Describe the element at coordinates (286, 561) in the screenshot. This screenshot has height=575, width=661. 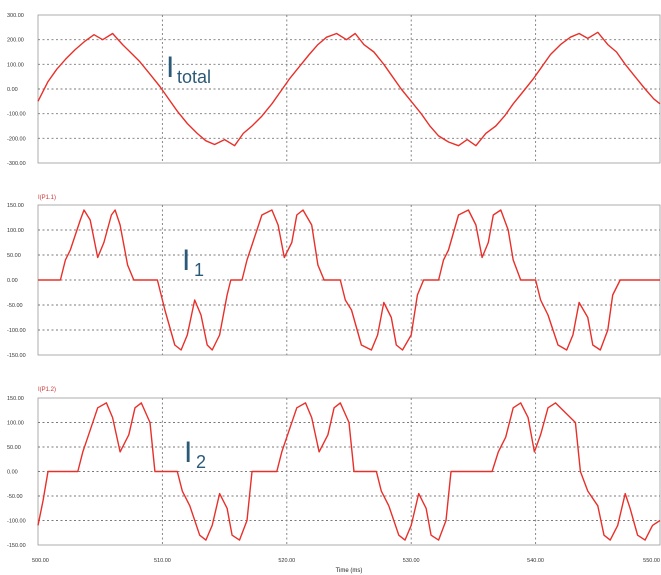
I see `x-tick-label: 520.00` at that location.